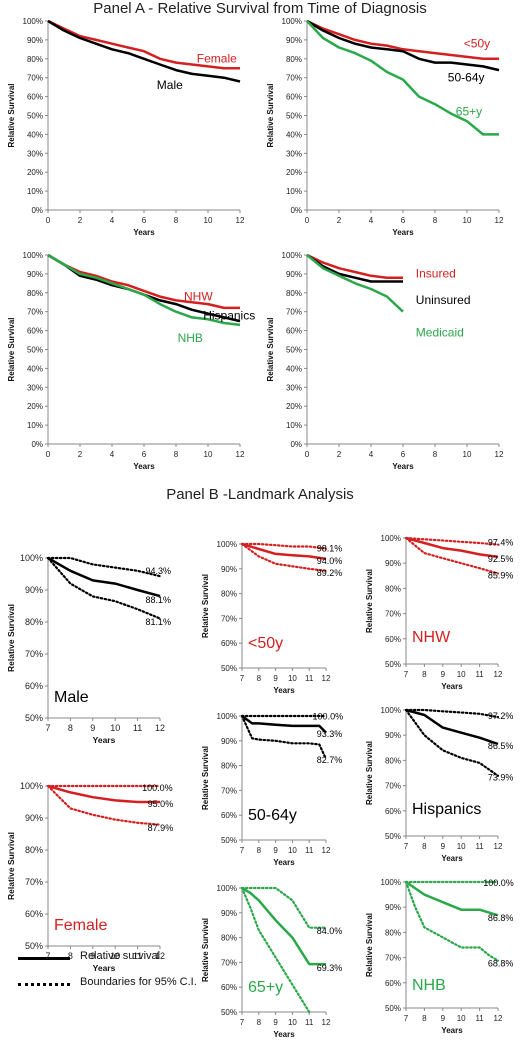 Image resolution: width=520 pixels, height=1040 pixels. Describe the element at coordinates (501, 716) in the screenshot. I see `annotation-label: 97.2%` at that location.